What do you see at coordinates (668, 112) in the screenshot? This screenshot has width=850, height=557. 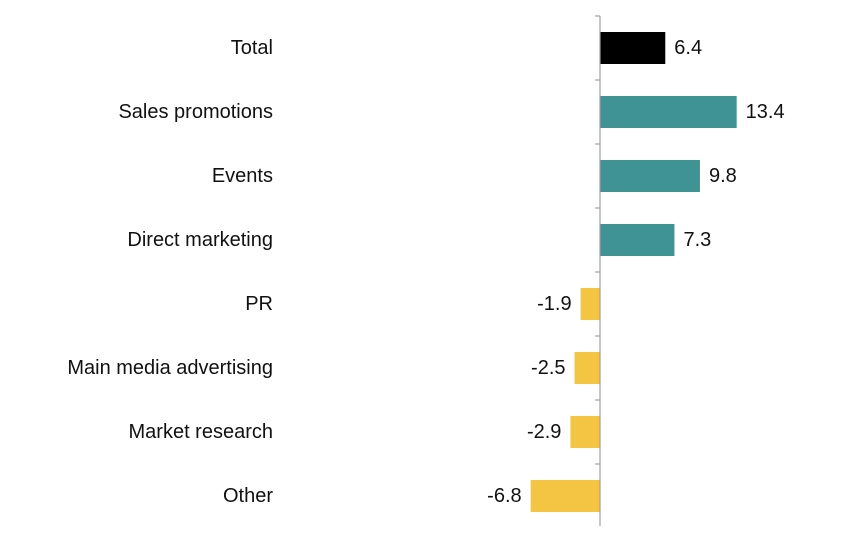 I see `bar-sales-promotions` at bounding box center [668, 112].